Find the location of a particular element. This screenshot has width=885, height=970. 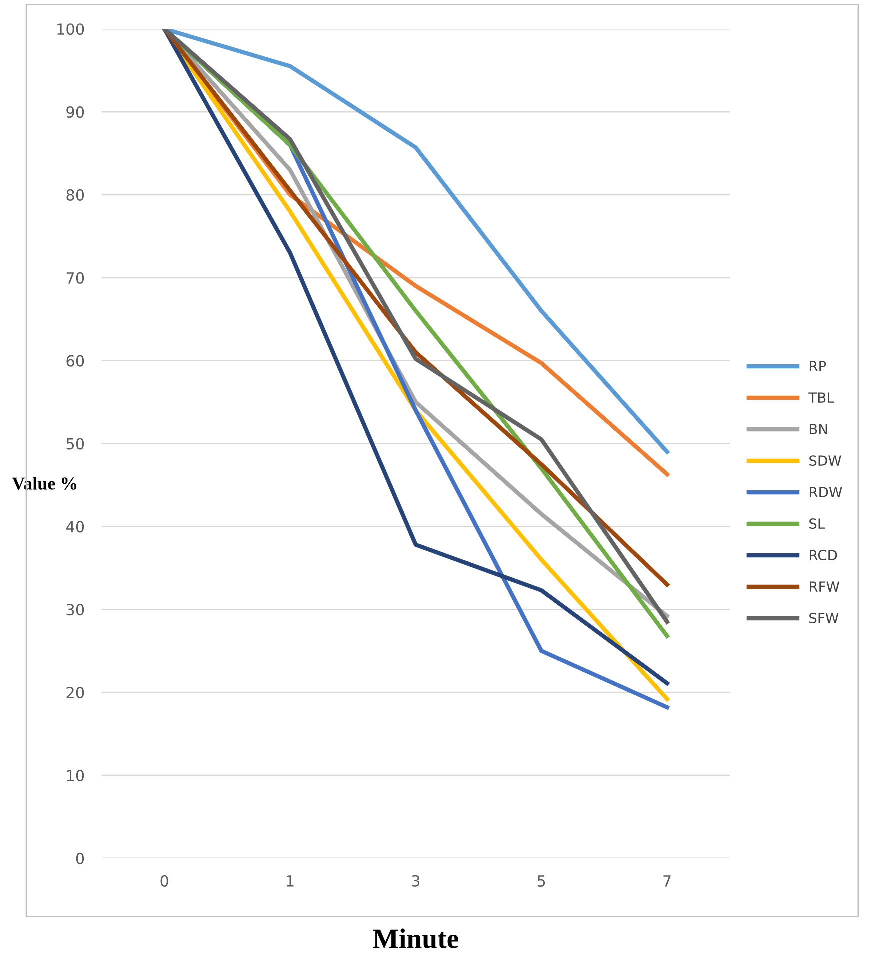

x-tick-label: 0 is located at coordinates (164, 881).